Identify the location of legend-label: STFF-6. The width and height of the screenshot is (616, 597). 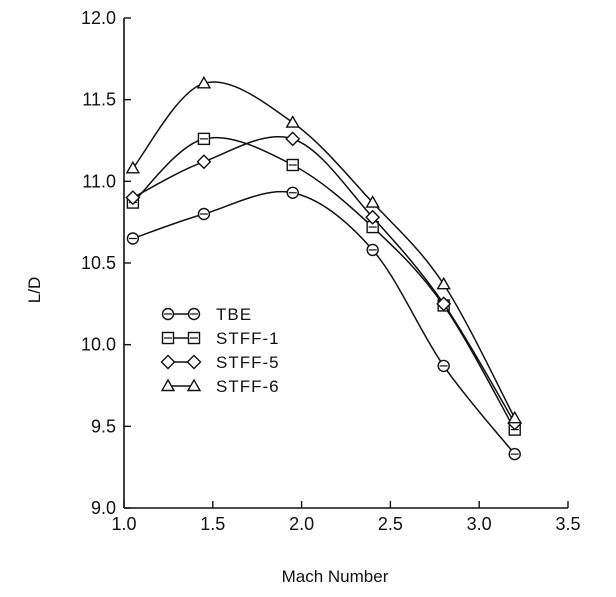
(248, 386).